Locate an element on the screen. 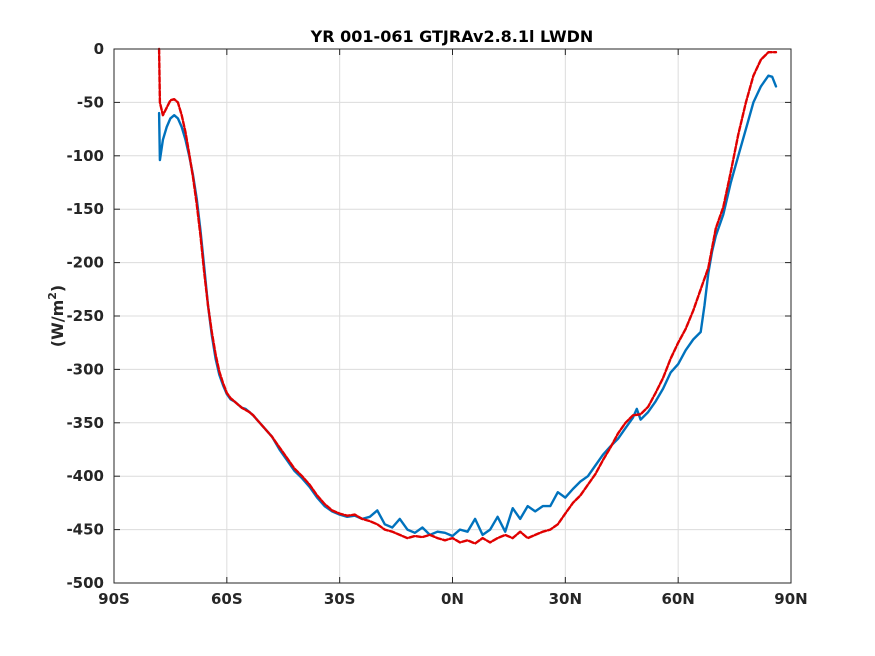 This screenshot has height=656, width=875. y-axis-label-superscript: 2 is located at coordinates (52, 296).